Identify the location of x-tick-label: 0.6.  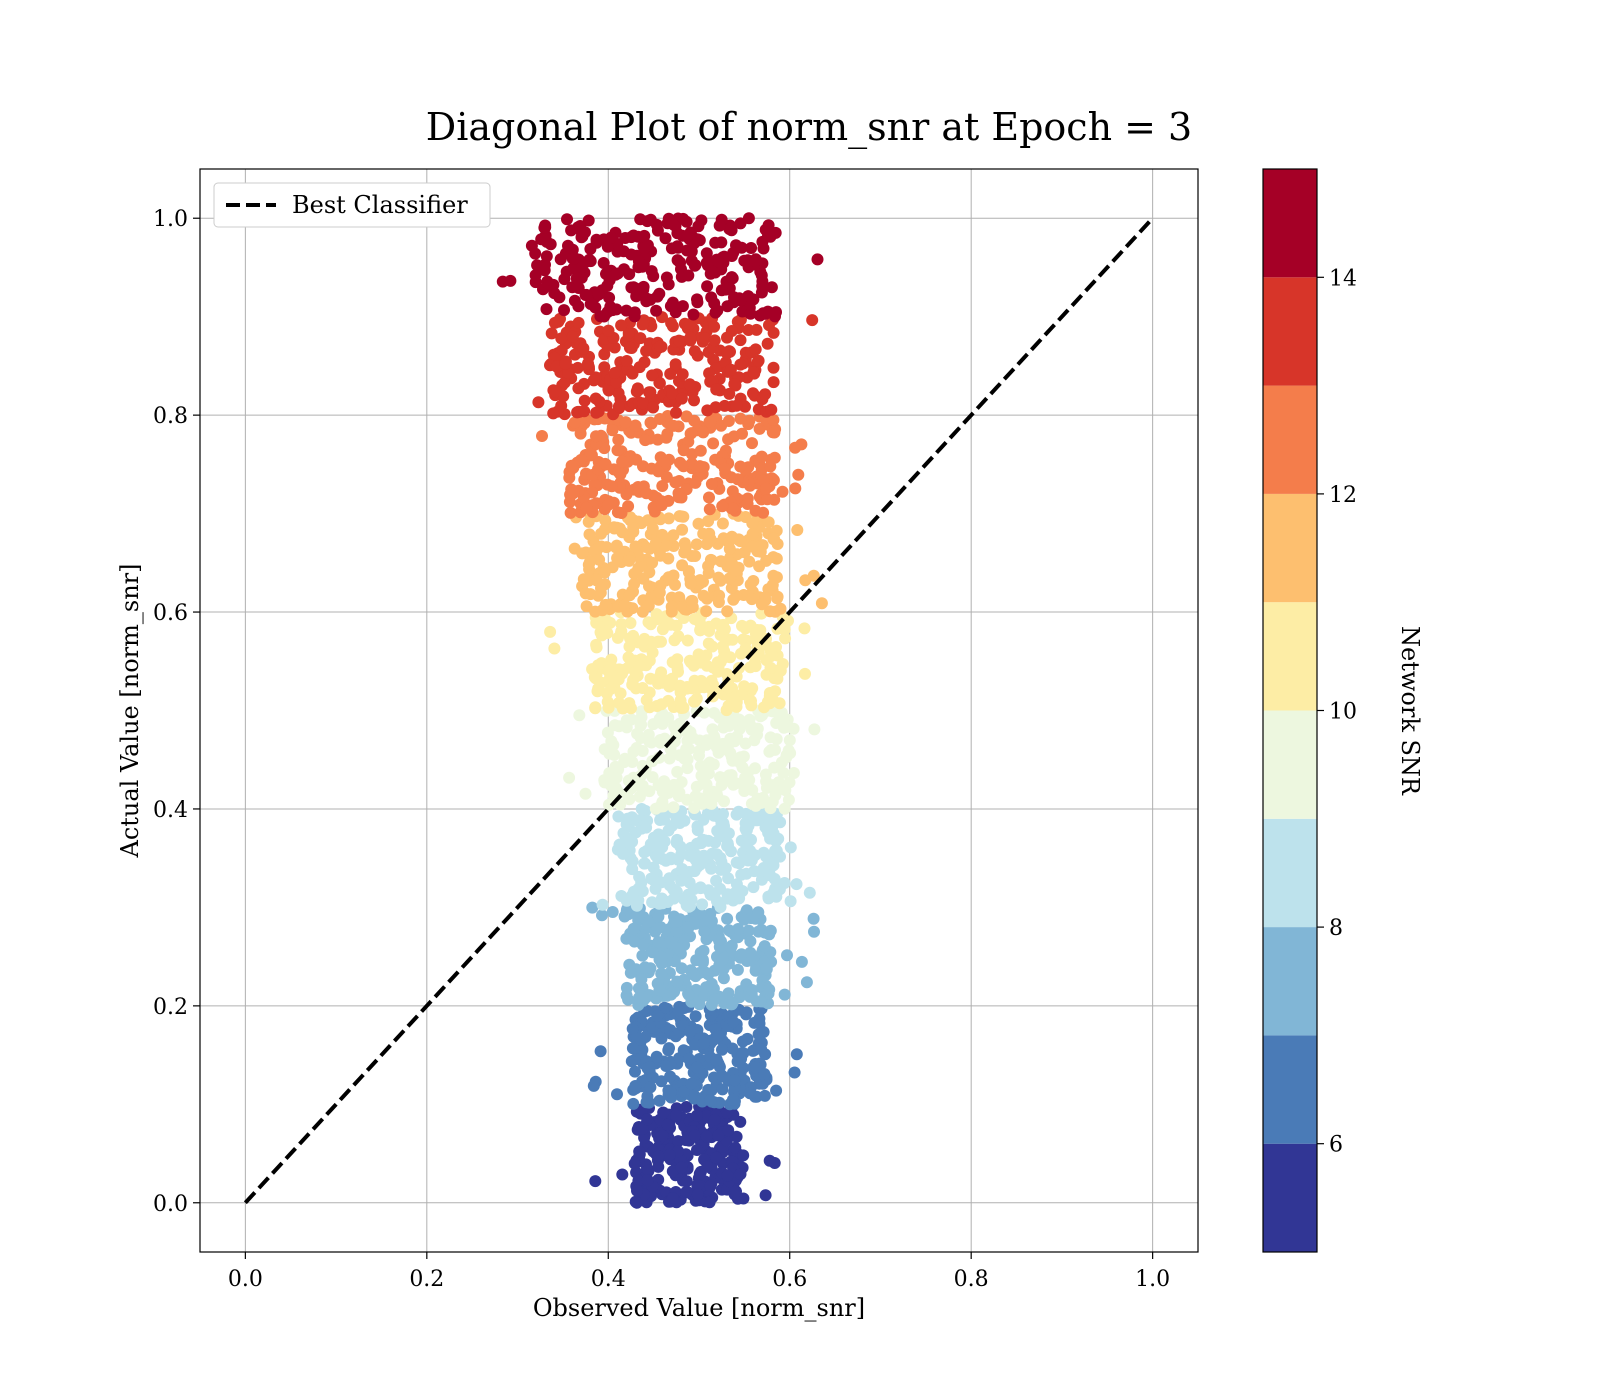
(789, 1279).